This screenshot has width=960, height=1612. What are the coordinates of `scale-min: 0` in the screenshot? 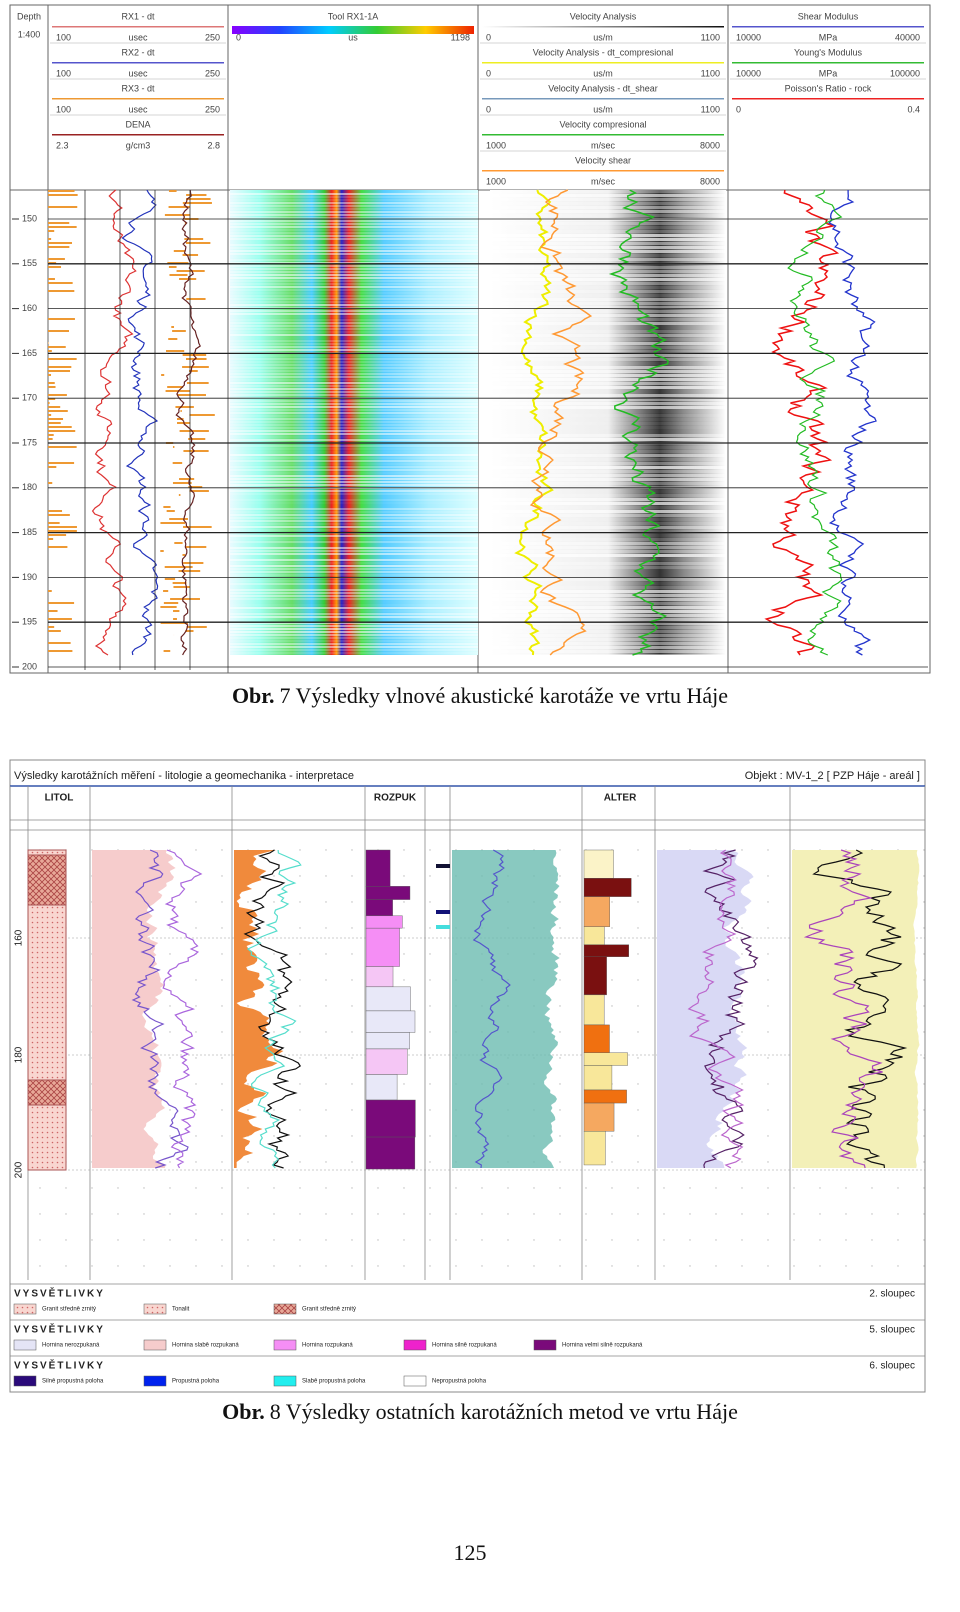 It's located at (488, 37).